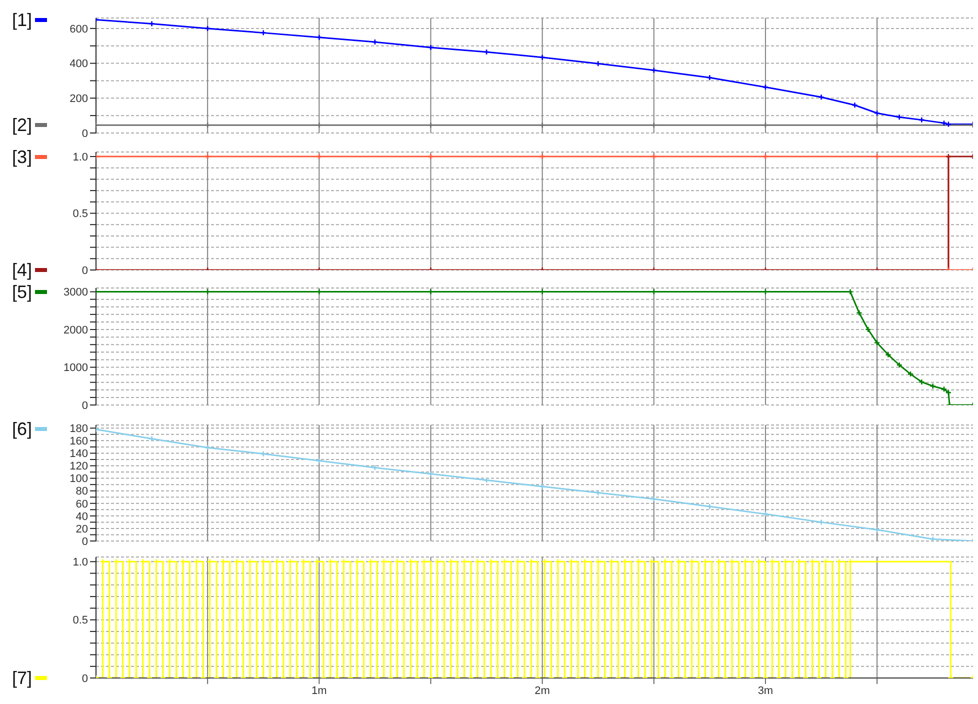  I want to click on legend-label: [2], so click(22, 125).